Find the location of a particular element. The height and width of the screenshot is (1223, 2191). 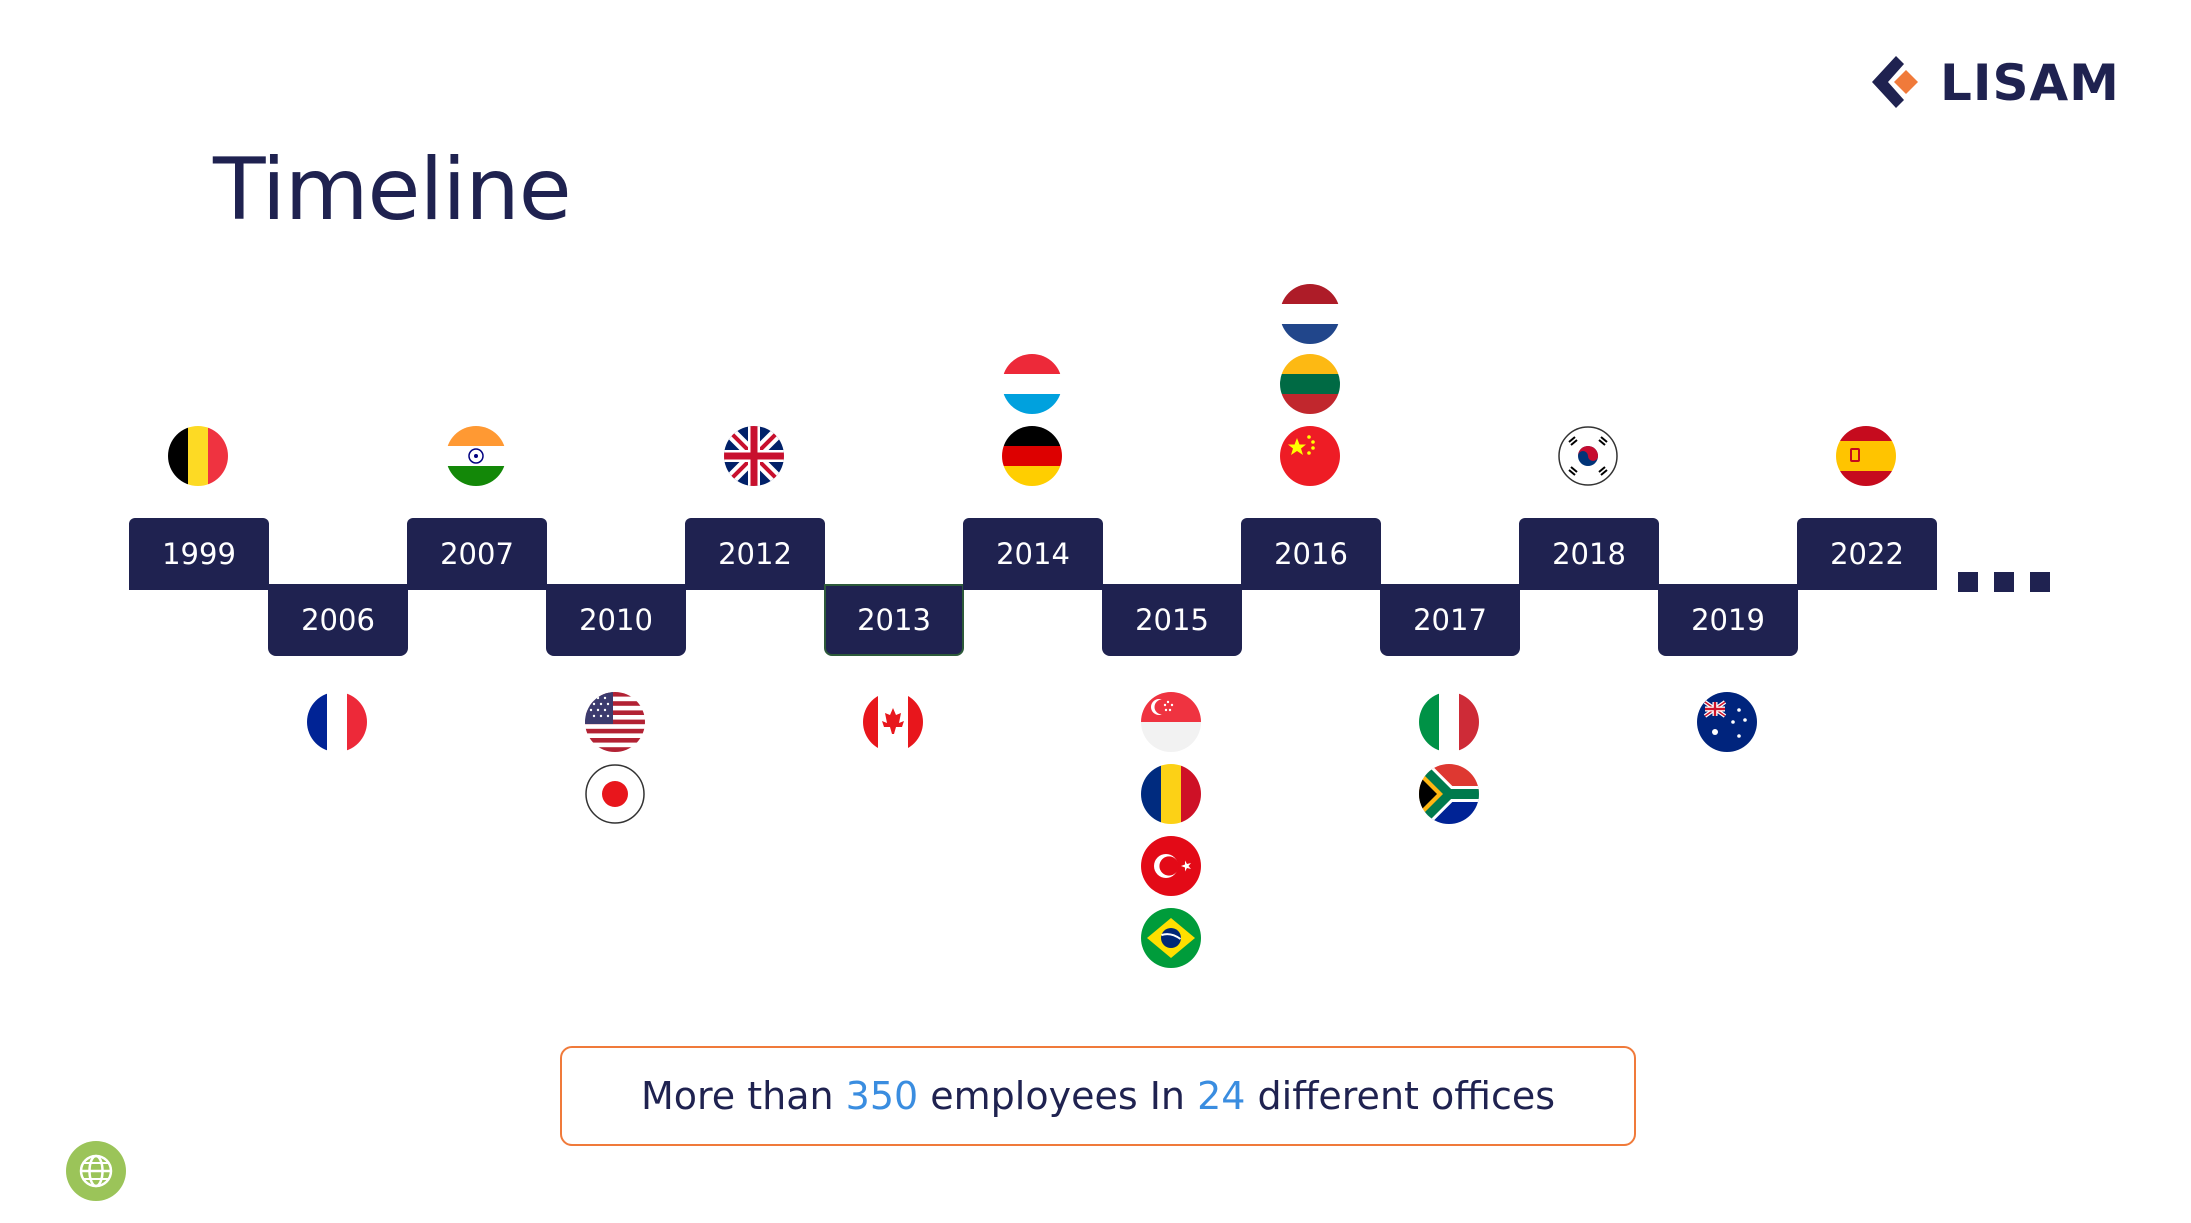

offices-count: 24 is located at coordinates (1221, 1096).